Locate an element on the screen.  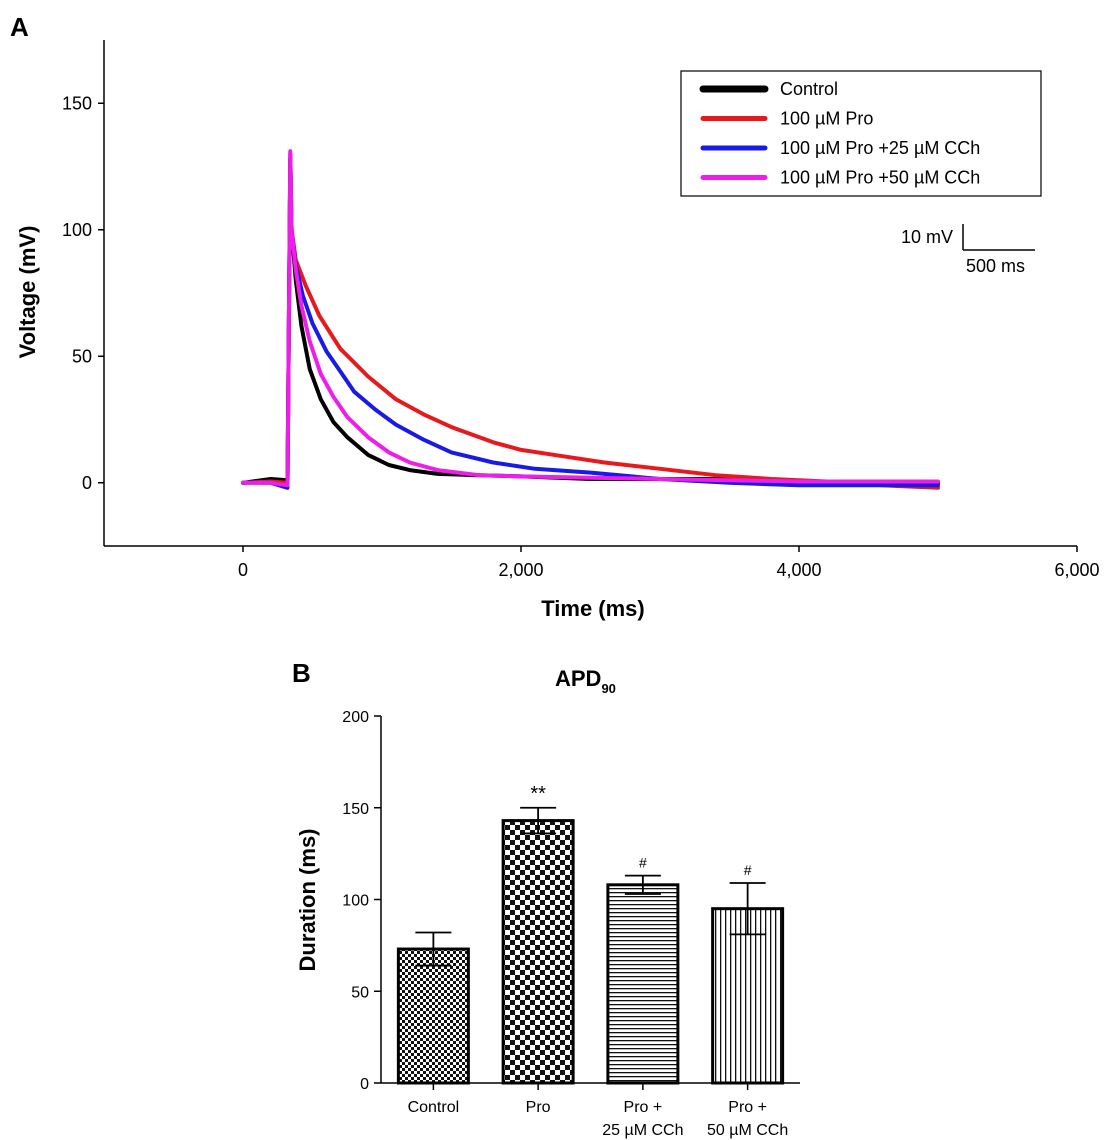
panel-a-x-axis-title: Time (ms) is located at coordinates (593, 608).